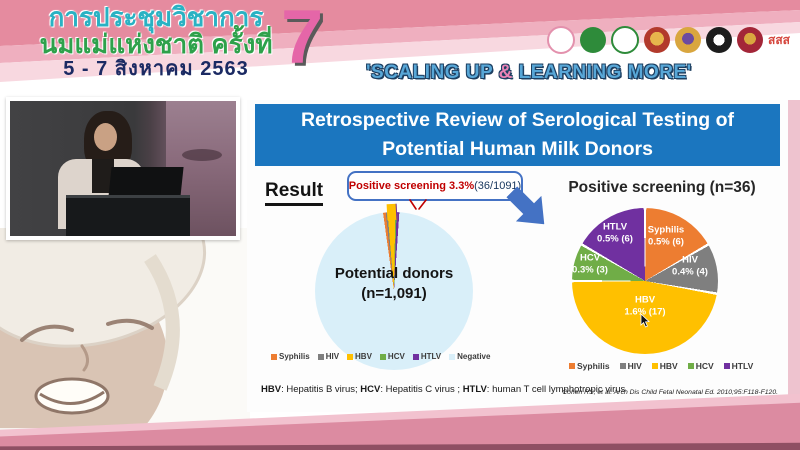 Image resolution: width=800 pixels, height=450 pixels. Describe the element at coordinates (394, 294) in the screenshot. I see `donors-pie-subtitle: (n=1,091)` at that location.